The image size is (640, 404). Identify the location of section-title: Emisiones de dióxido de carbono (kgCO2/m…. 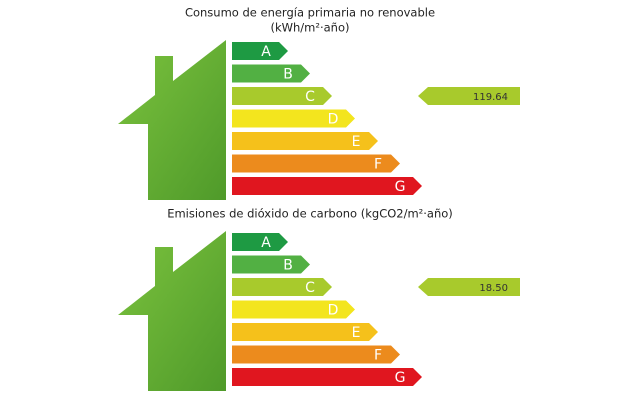
(310, 214).